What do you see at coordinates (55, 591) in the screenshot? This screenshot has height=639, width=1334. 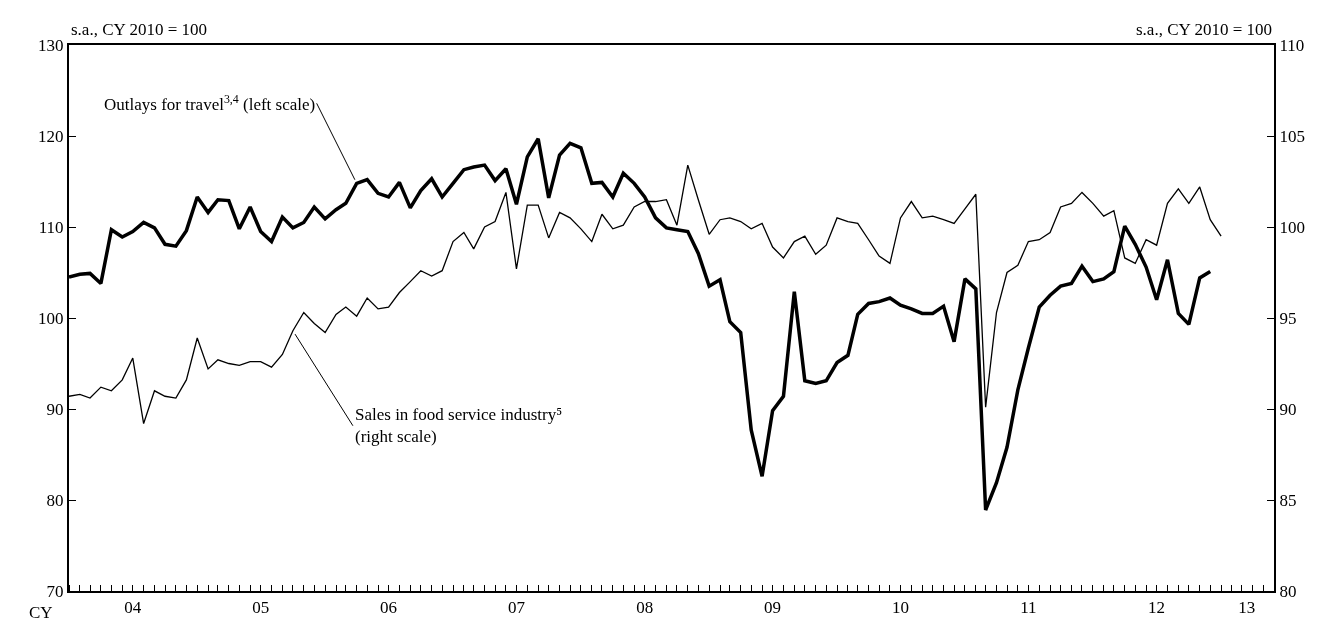 I see `y-tick-label: 70` at bounding box center [55, 591].